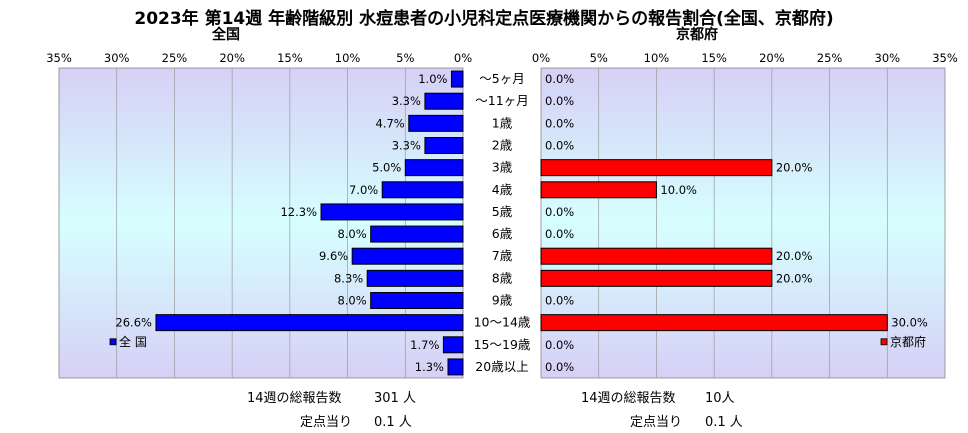 The width and height of the screenshot is (968, 433). What do you see at coordinates (599, 58) in the screenshot?
I see `kyoto-tick-label: 5%` at bounding box center [599, 58].